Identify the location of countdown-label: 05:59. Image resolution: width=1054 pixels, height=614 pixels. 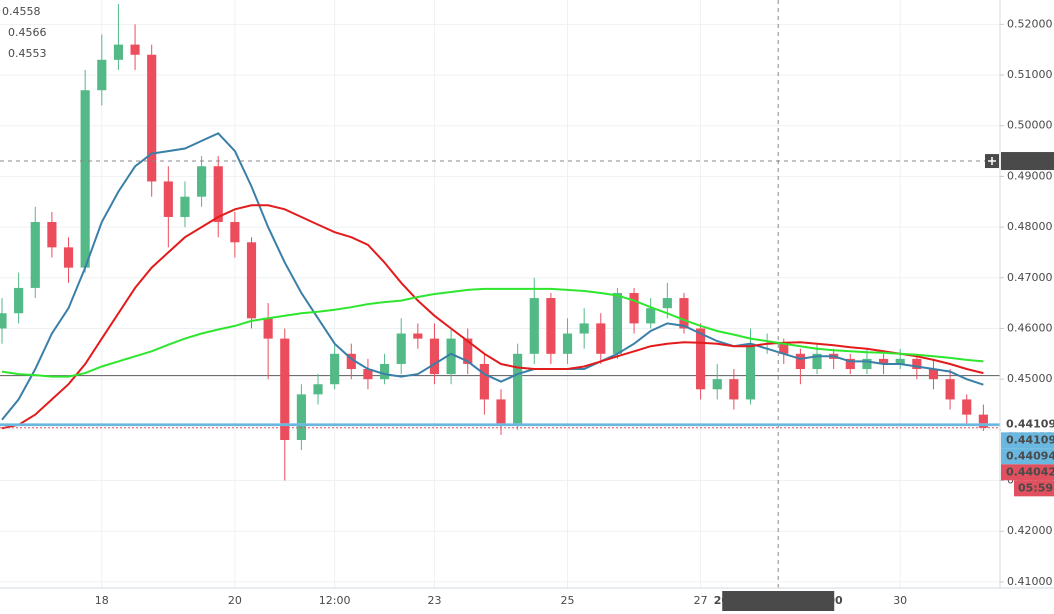
(1035, 487).